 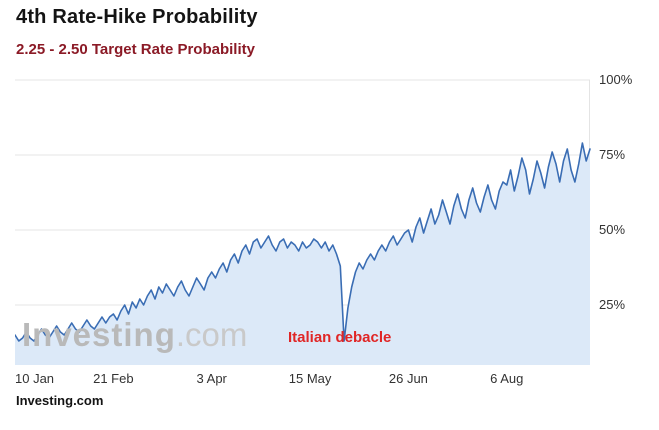 What do you see at coordinates (612, 304) in the screenshot?
I see `y-tick-label: 25%` at bounding box center [612, 304].